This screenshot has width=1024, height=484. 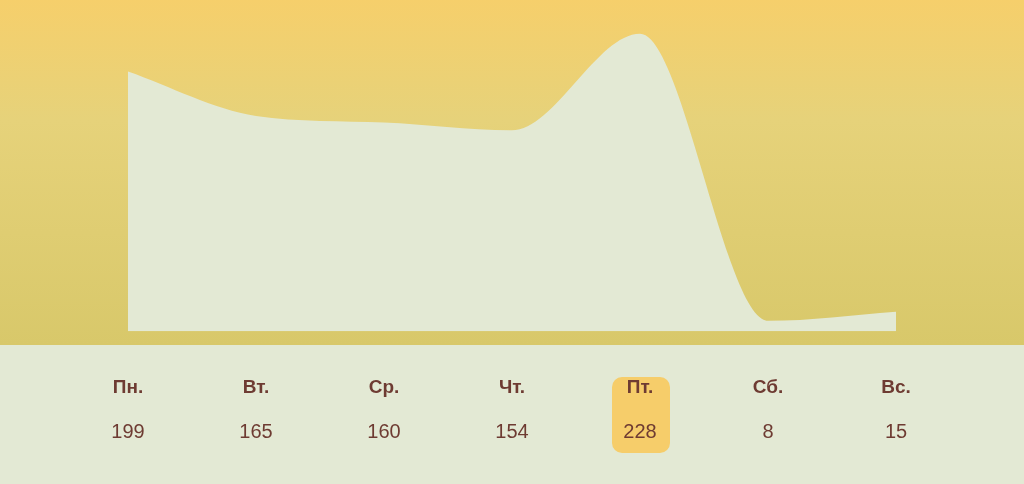 I want to click on data-label: 199, so click(x=128, y=430).